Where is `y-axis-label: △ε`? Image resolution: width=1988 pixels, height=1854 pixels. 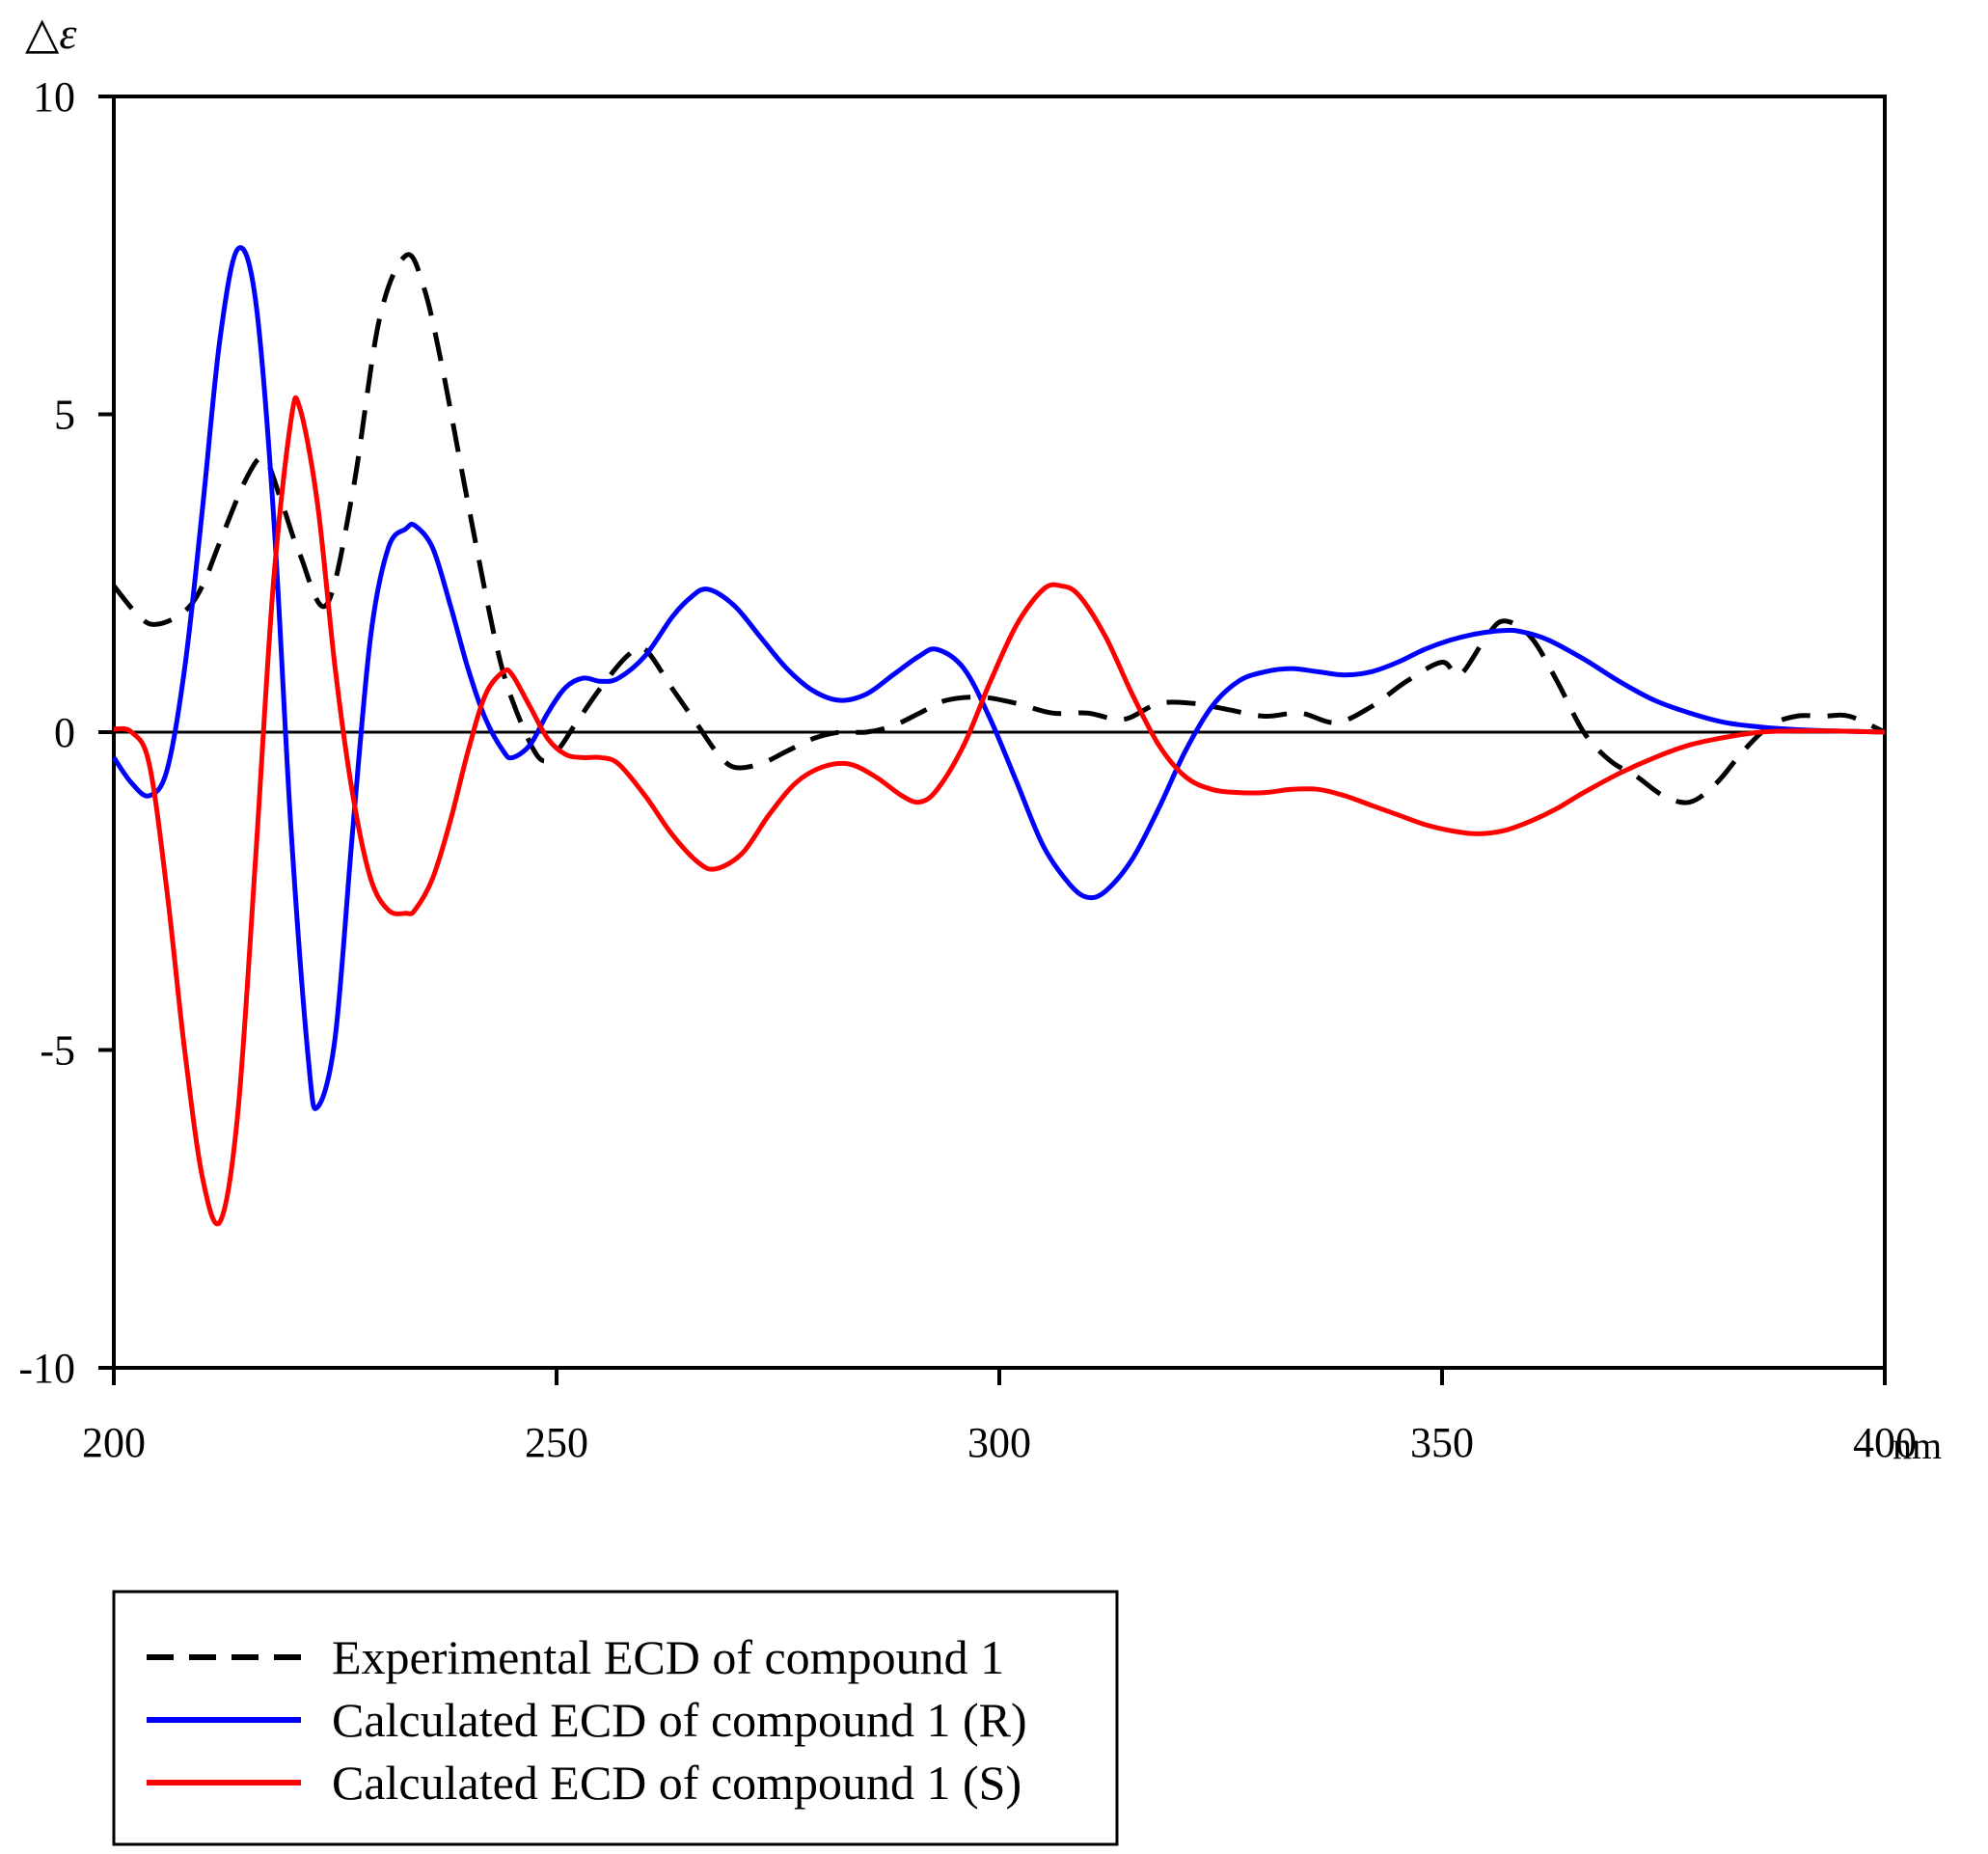 y-axis-label: △ε is located at coordinates (51, 33).